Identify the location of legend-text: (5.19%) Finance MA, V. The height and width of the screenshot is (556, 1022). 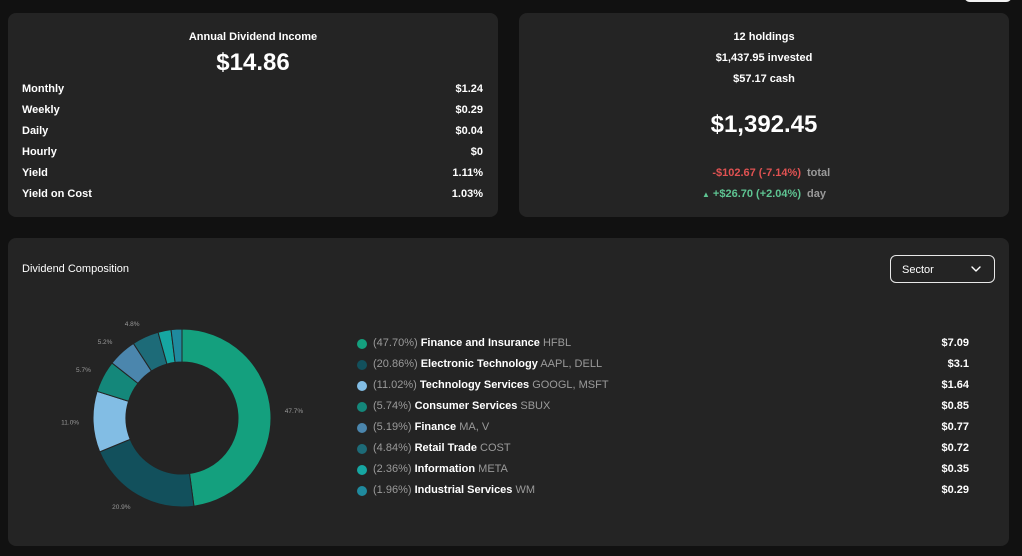
(431, 427).